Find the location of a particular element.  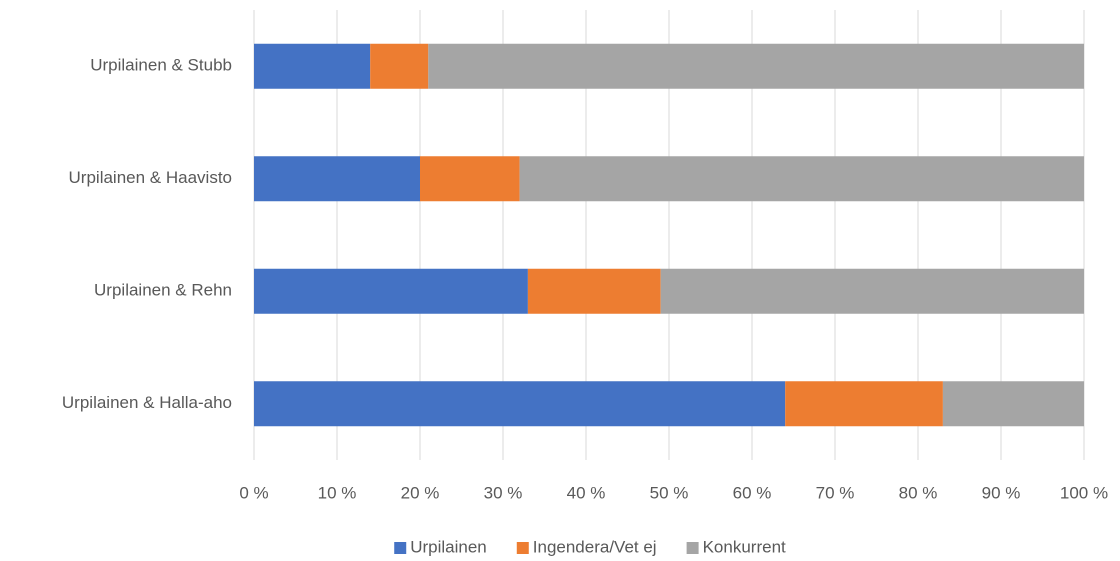

x-tick-label: 70 % is located at coordinates (835, 492).